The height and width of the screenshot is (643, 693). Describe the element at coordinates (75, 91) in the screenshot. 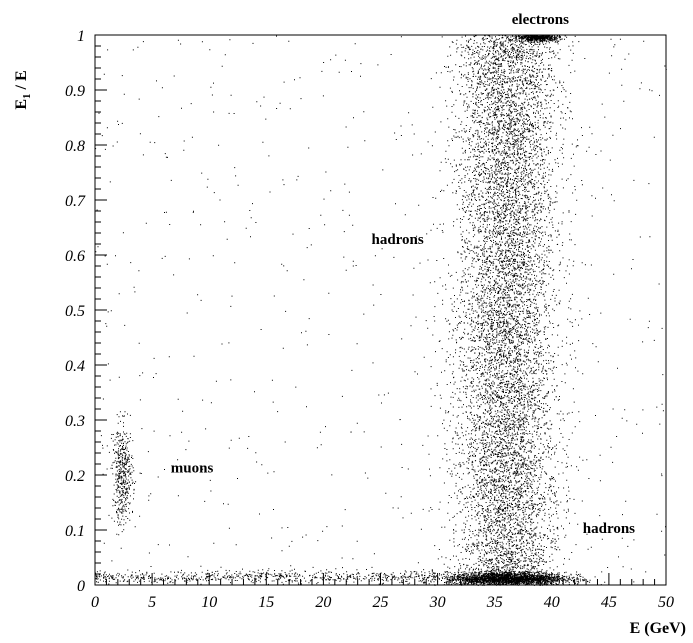

I see `y-tick-label: 0.9` at that location.